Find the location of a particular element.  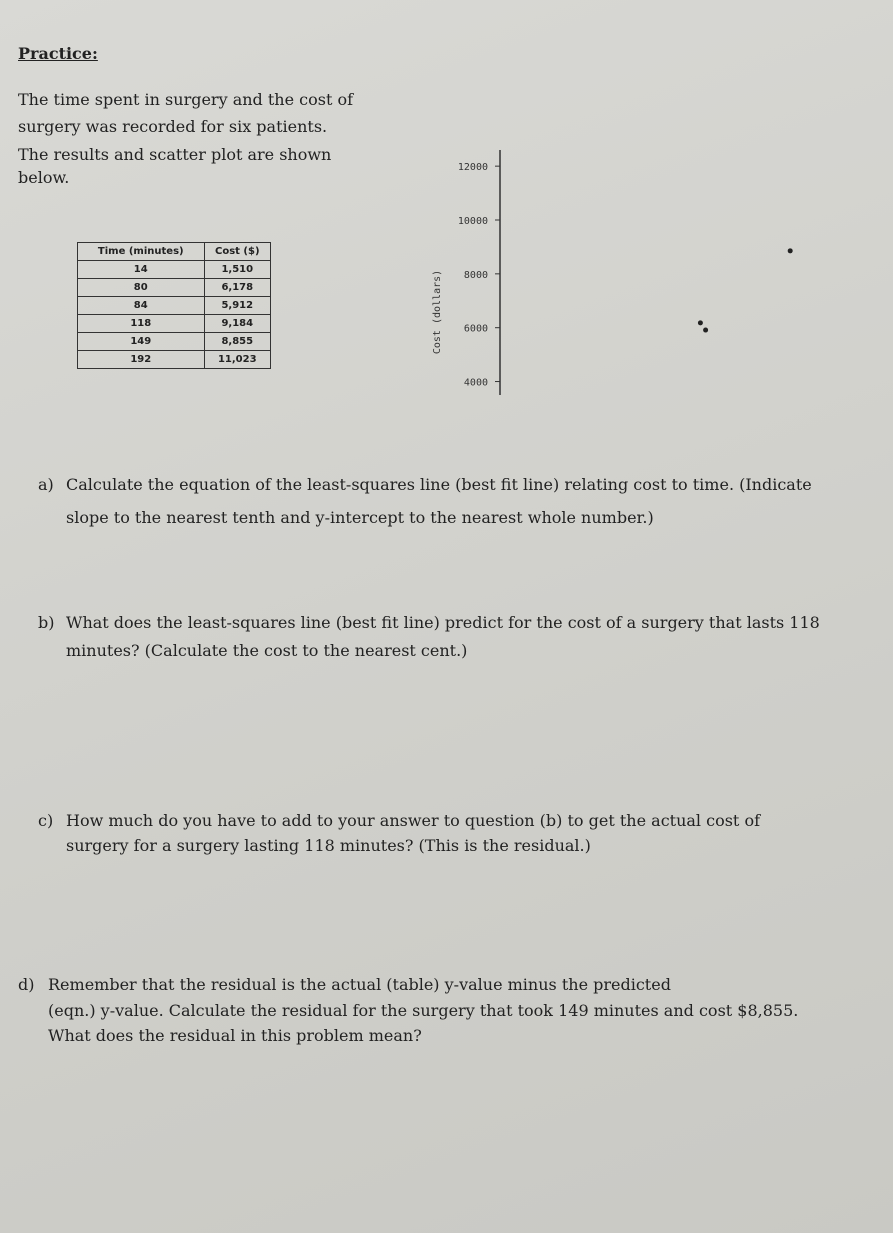

question-label: b) is located at coordinates (46, 622).